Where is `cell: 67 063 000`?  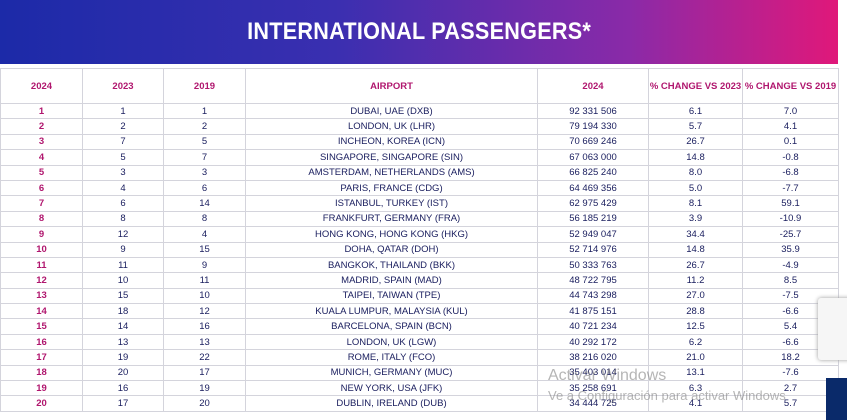
cell: 67 063 000 is located at coordinates (593, 157).